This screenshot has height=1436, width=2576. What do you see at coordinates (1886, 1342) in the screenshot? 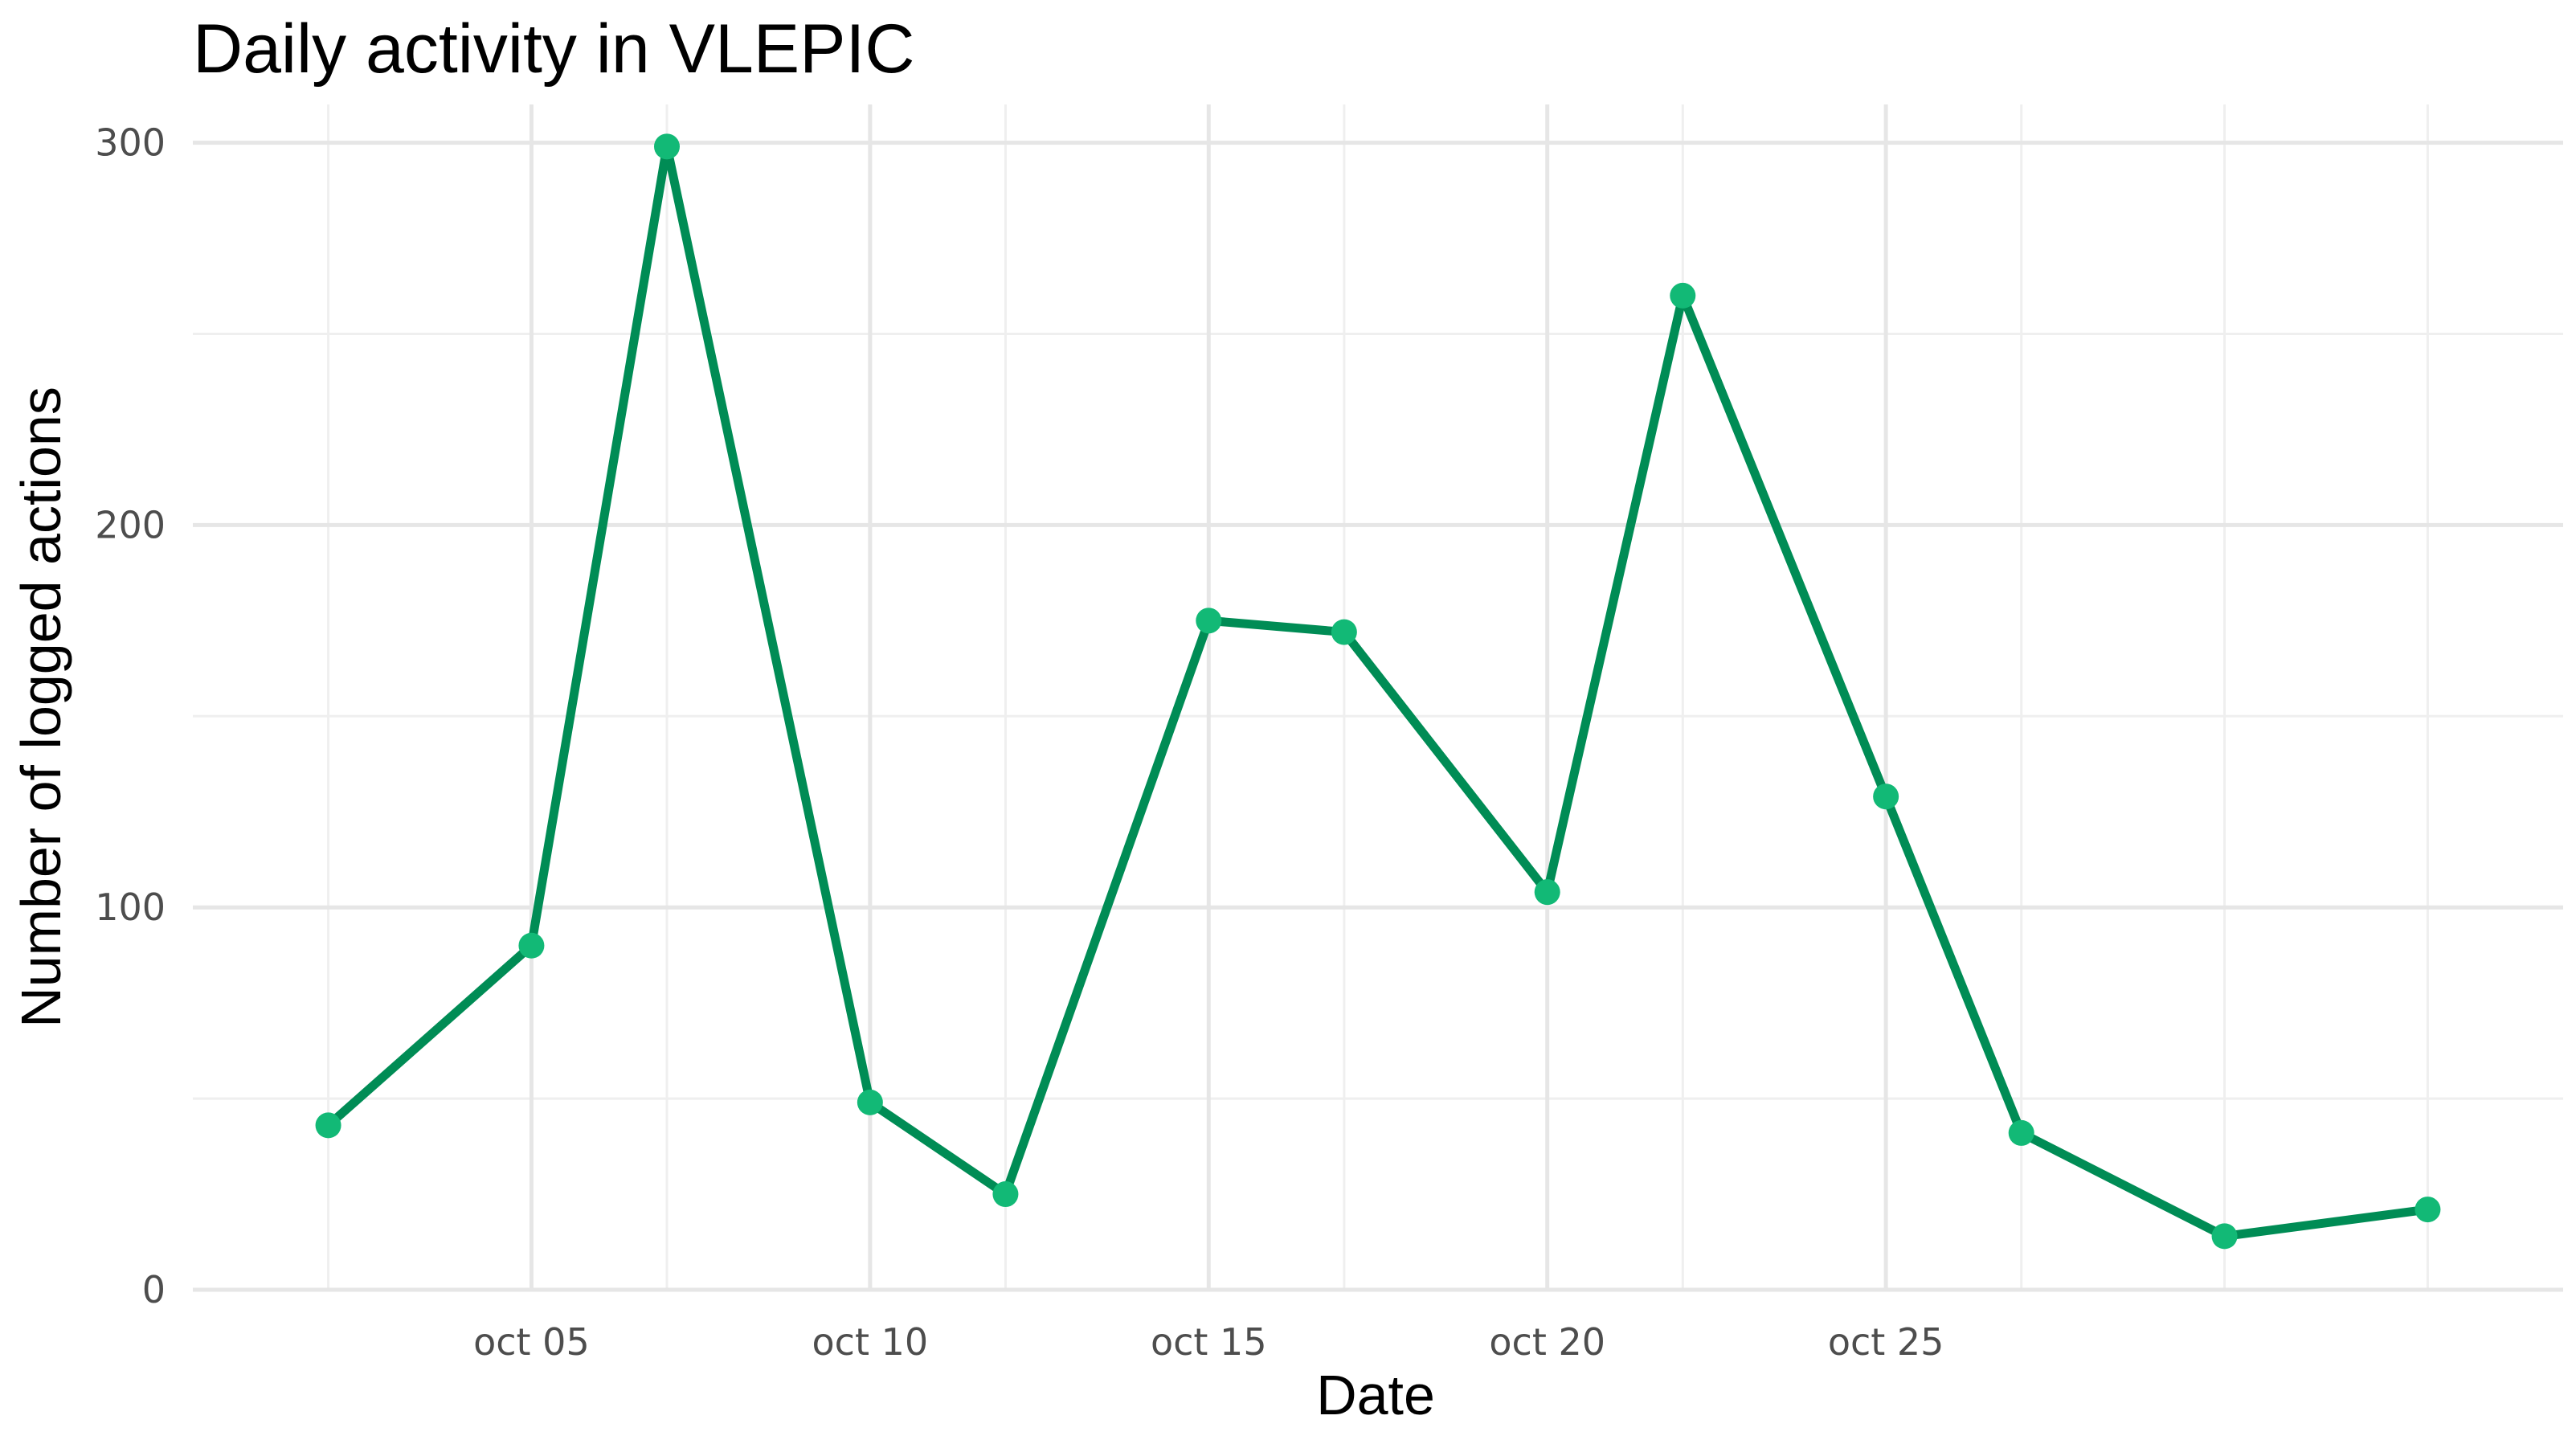
I see `x-tick-label: oct 25` at bounding box center [1886, 1342].